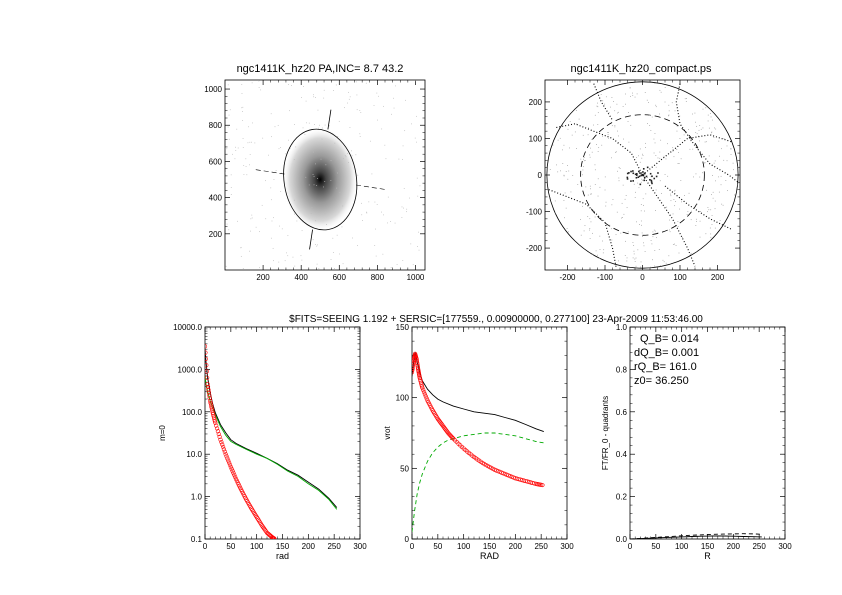 This screenshot has height=595, width=842. What do you see at coordinates (540, 175) in the screenshot?
I see `y-tick-label: 0` at bounding box center [540, 175].